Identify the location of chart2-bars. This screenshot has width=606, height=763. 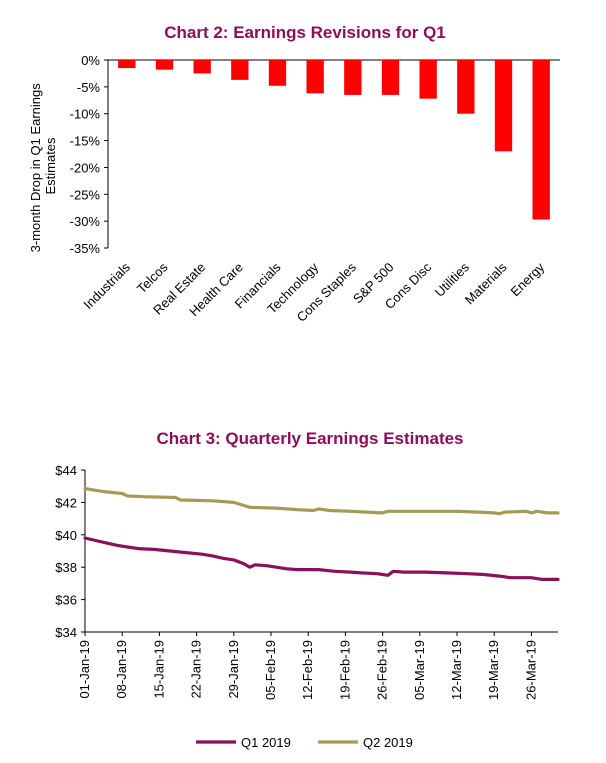
(334, 140).